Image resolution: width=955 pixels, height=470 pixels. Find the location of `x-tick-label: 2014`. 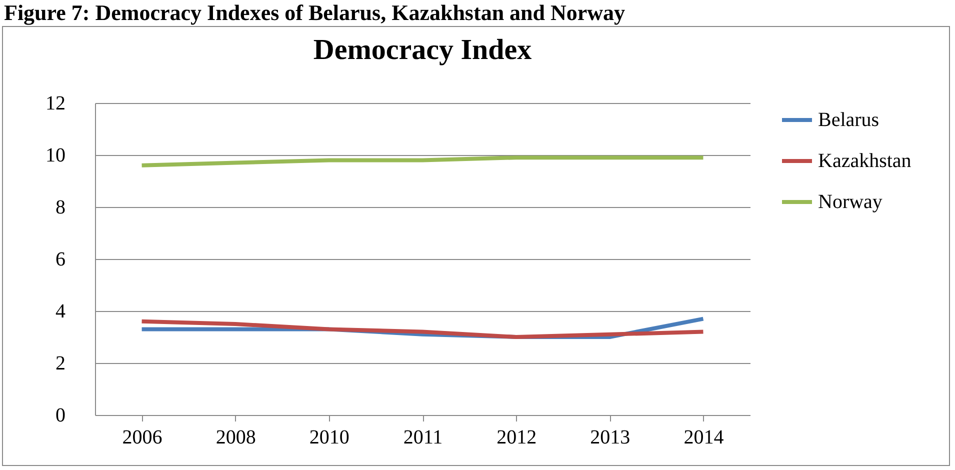

x-tick-label: 2014 is located at coordinates (704, 437).